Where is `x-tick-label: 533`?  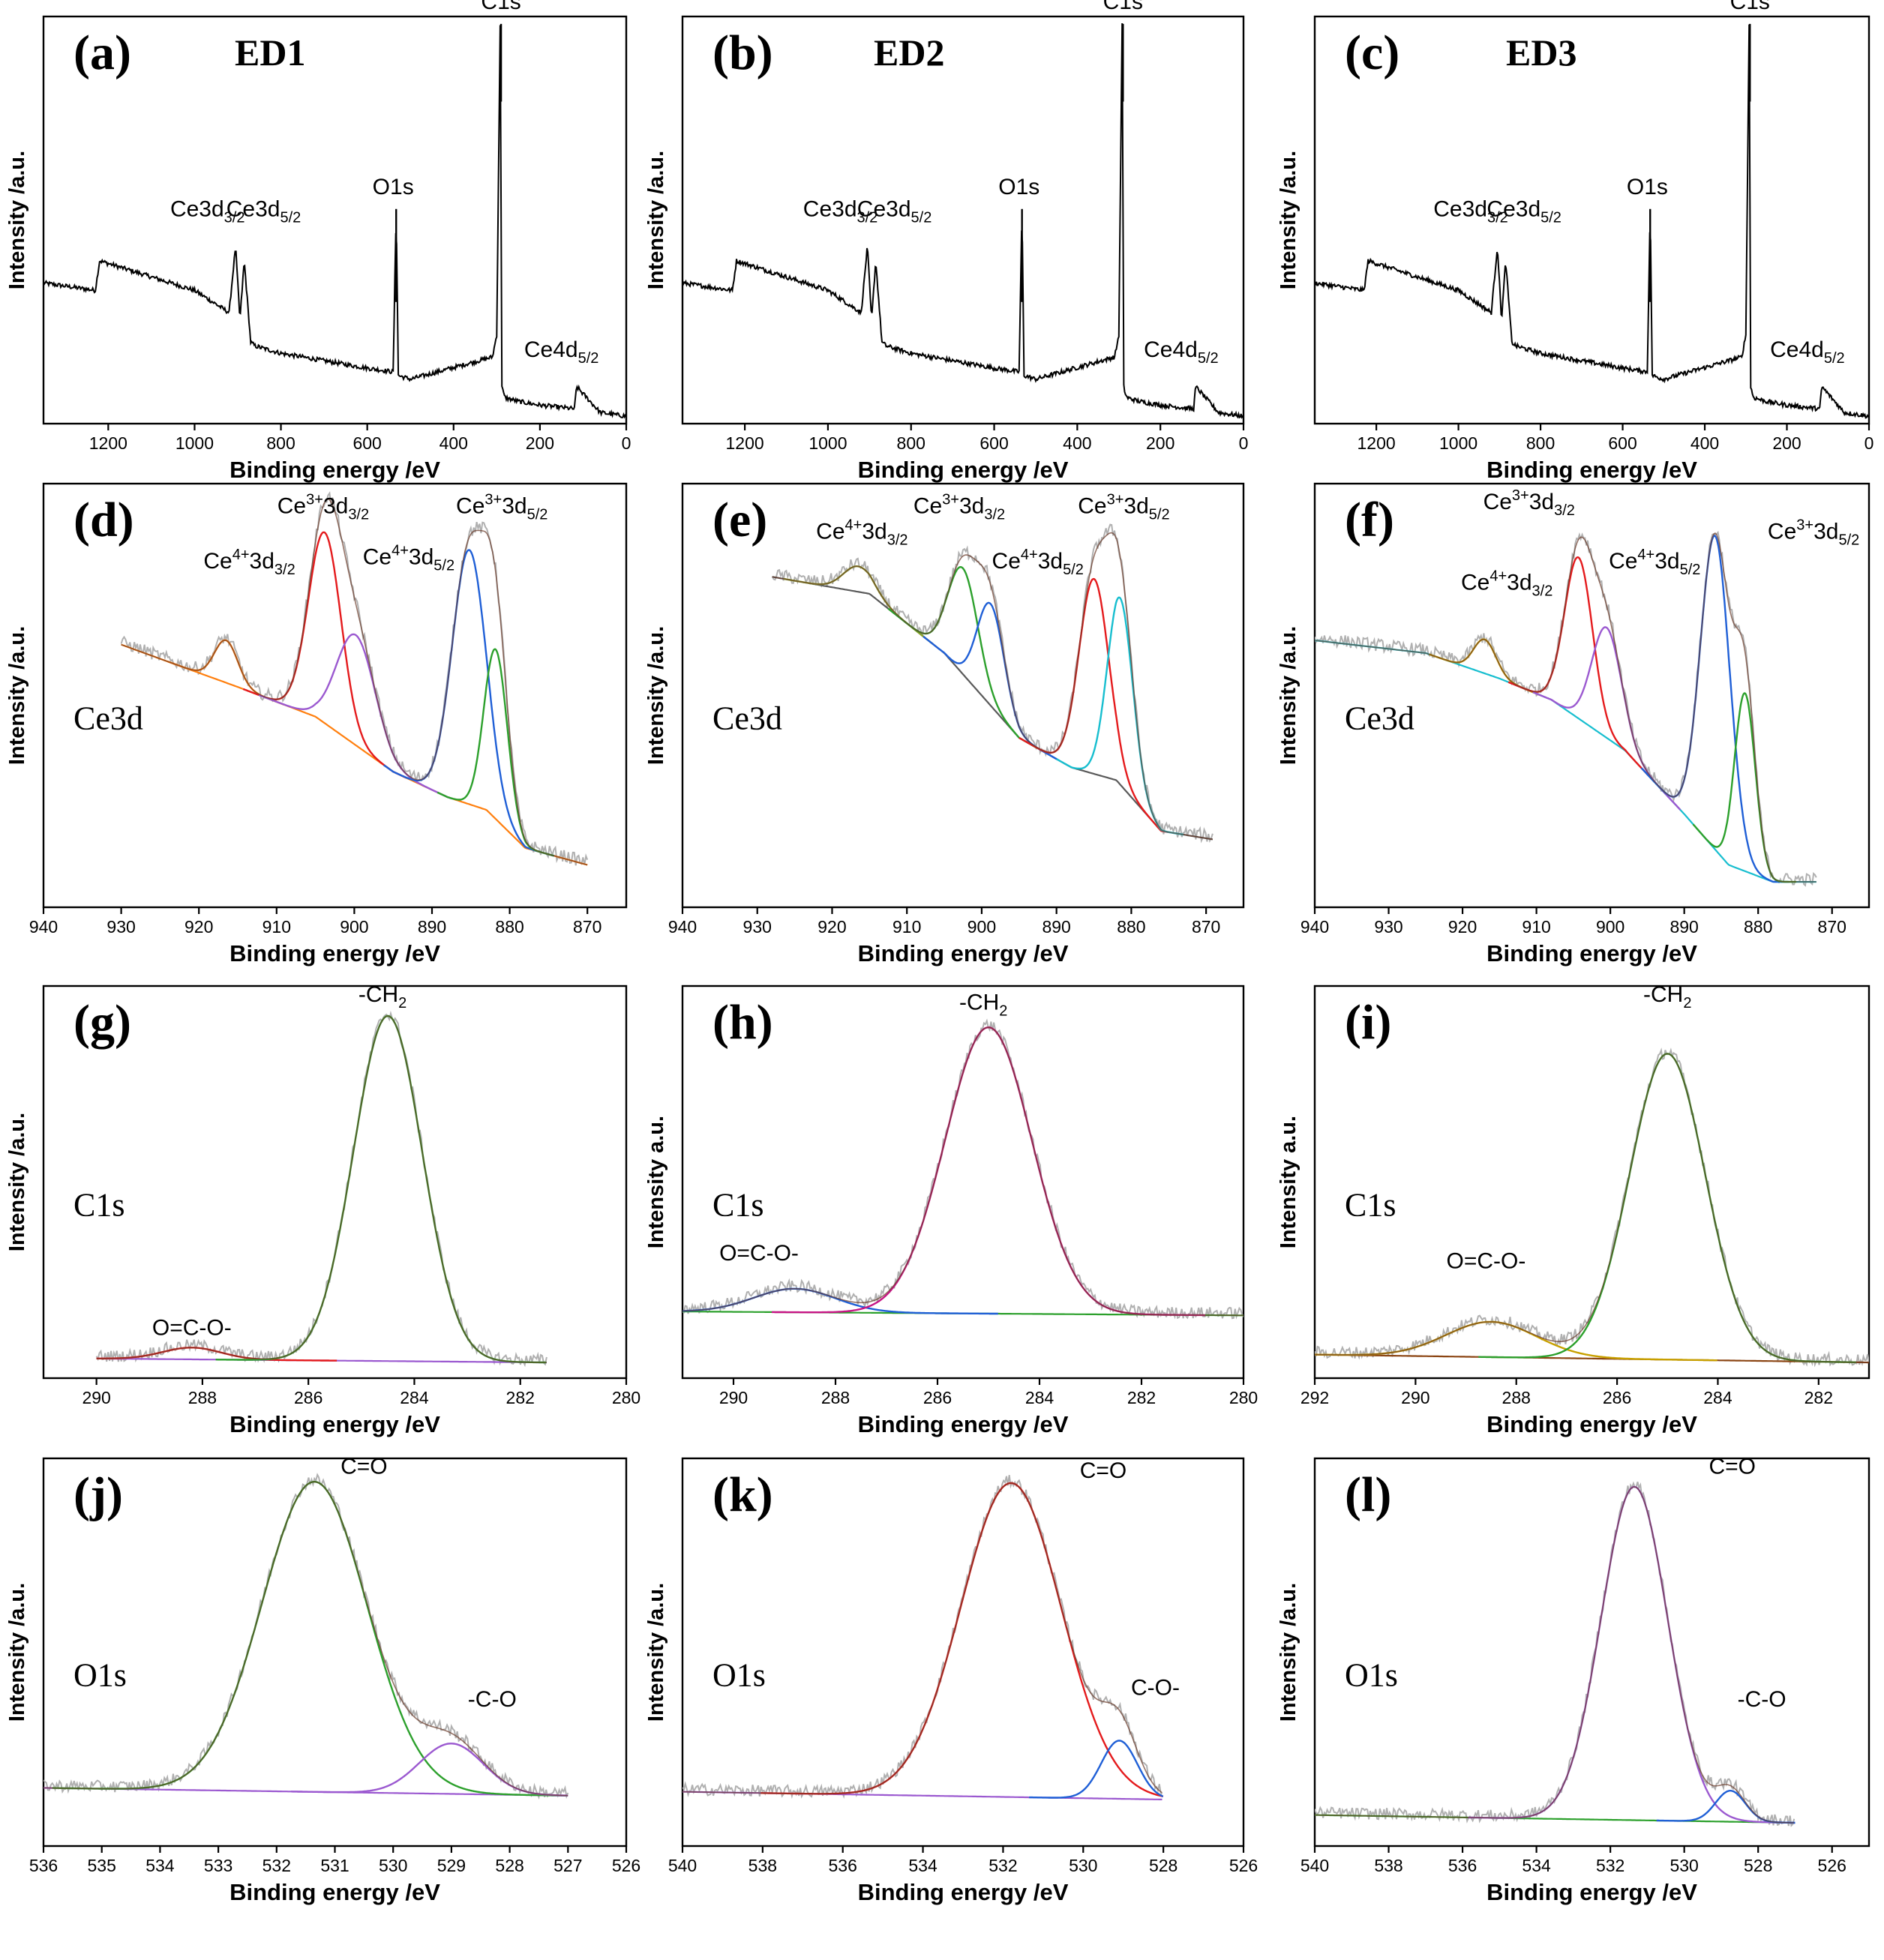 x-tick-label: 533 is located at coordinates (218, 1865).